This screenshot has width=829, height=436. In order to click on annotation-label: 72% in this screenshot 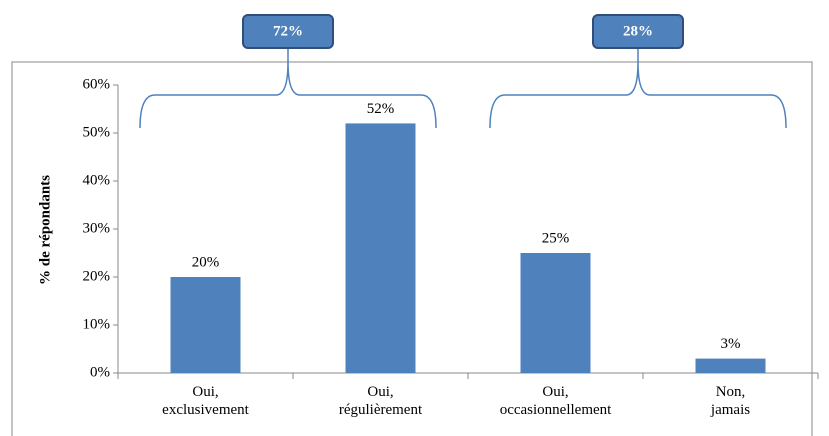, I will do `click(288, 31)`.